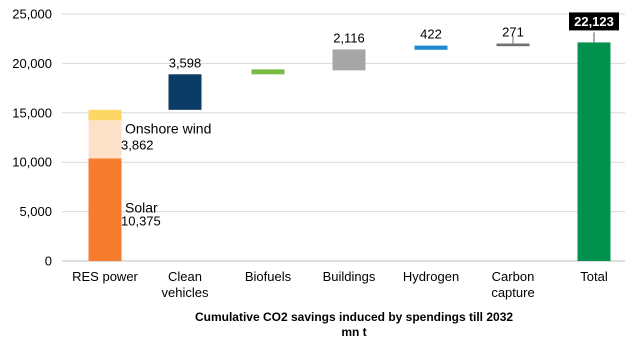 Image resolution: width=630 pixels, height=343 pixels. Describe the element at coordinates (512, 292) in the screenshot. I see `x-category-label: capture` at that location.